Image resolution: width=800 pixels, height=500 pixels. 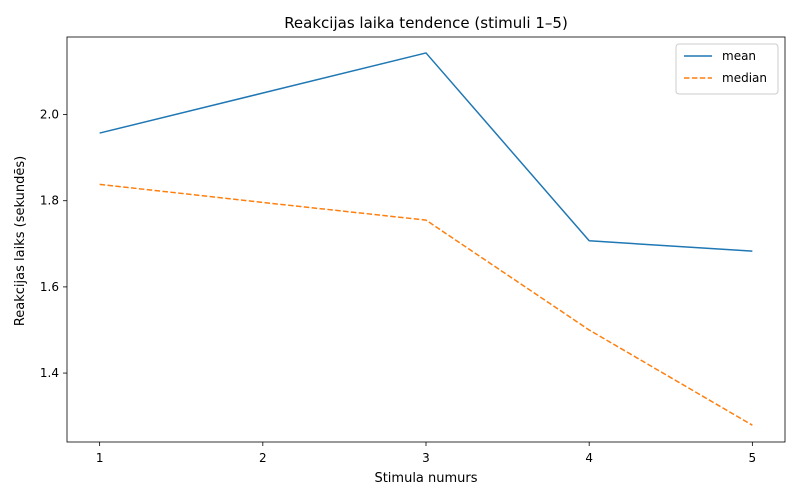 I want to click on legend: mean median, so click(x=727, y=69).